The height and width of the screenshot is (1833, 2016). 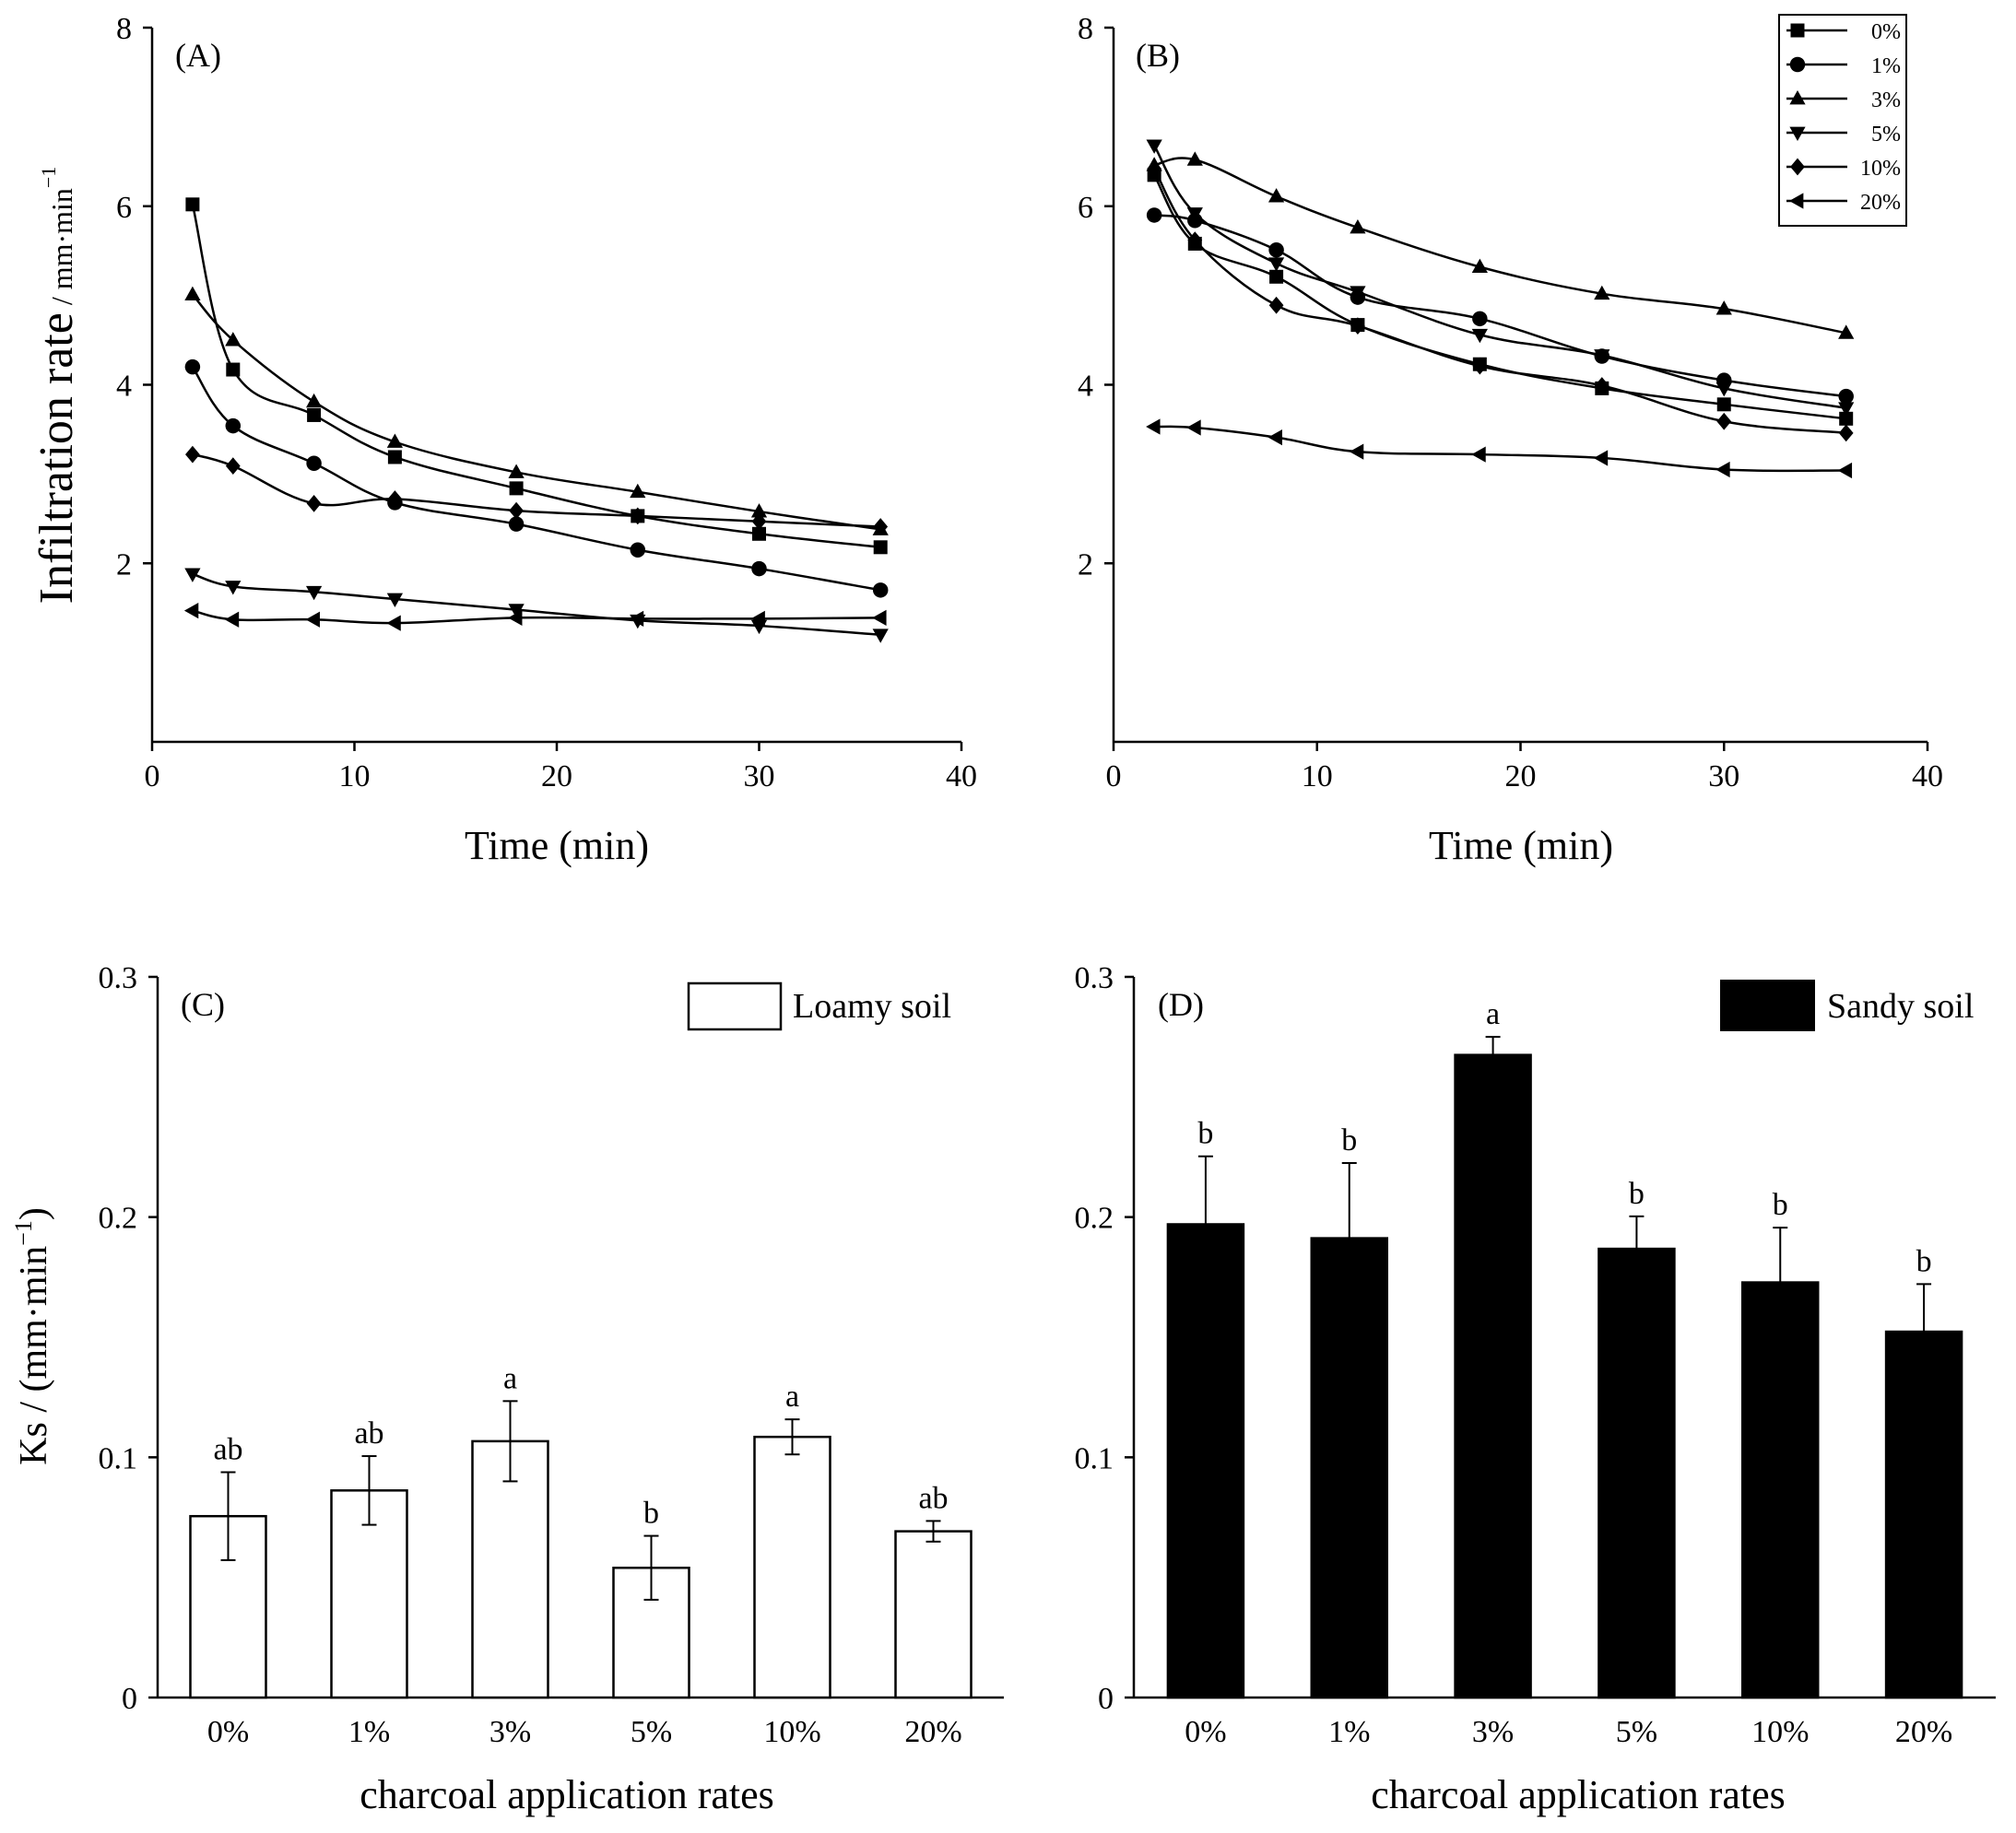 I want to click on panel-d-ytick-label: 0, so click(x=1106, y=1699).